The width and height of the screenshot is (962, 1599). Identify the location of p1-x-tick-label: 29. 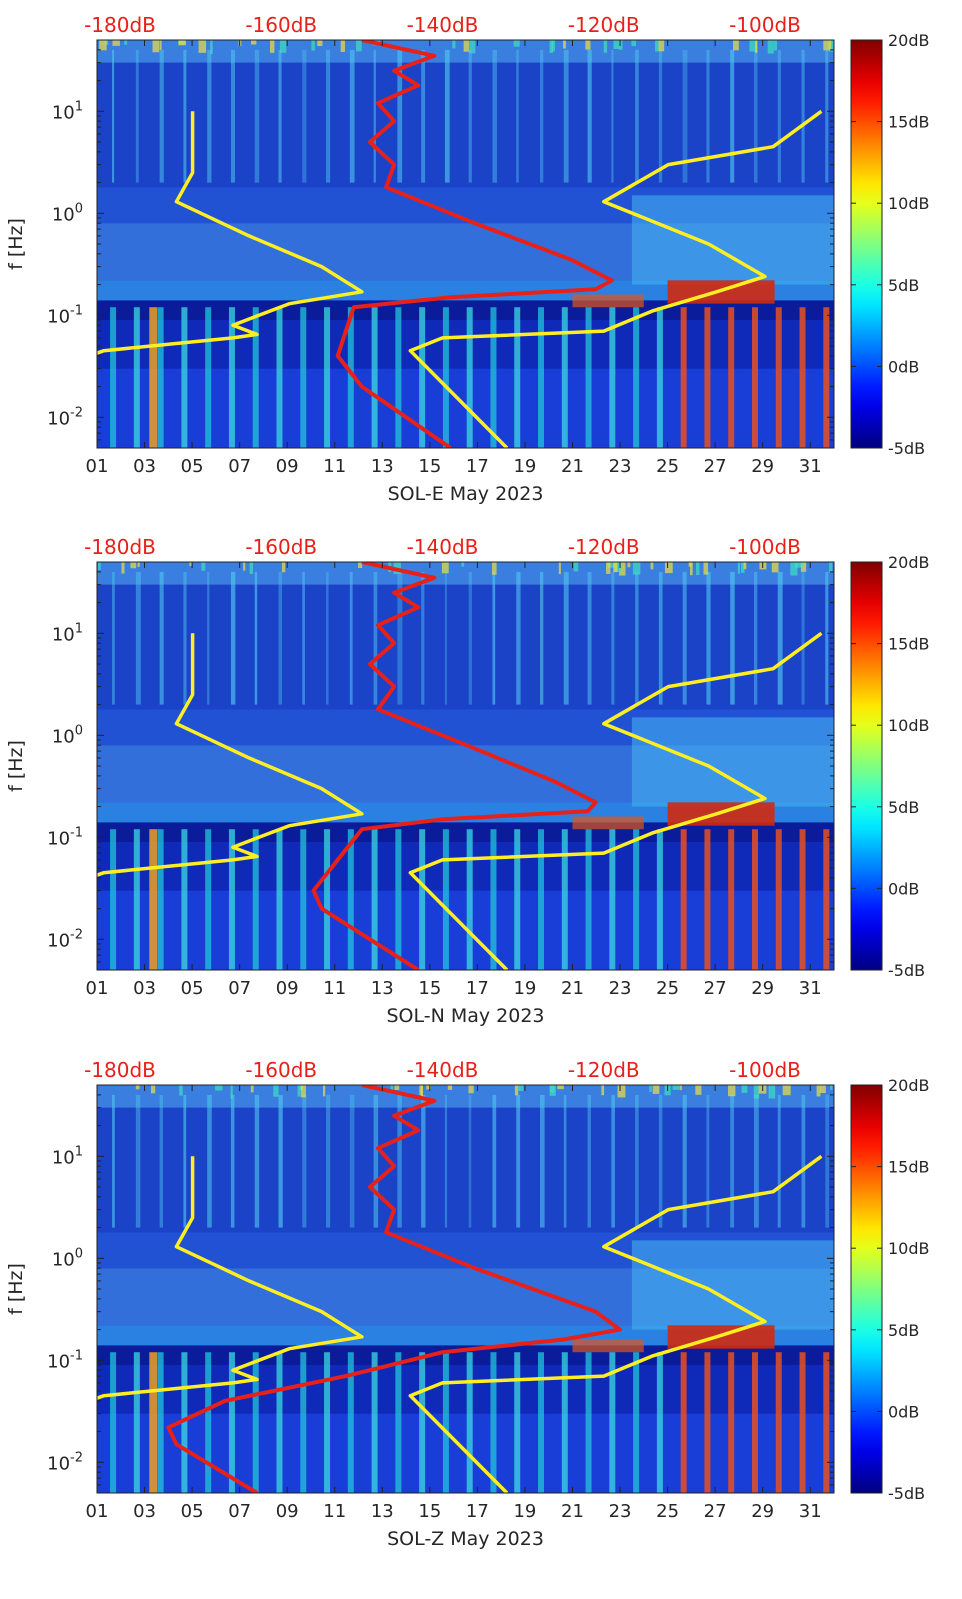
(762, 988).